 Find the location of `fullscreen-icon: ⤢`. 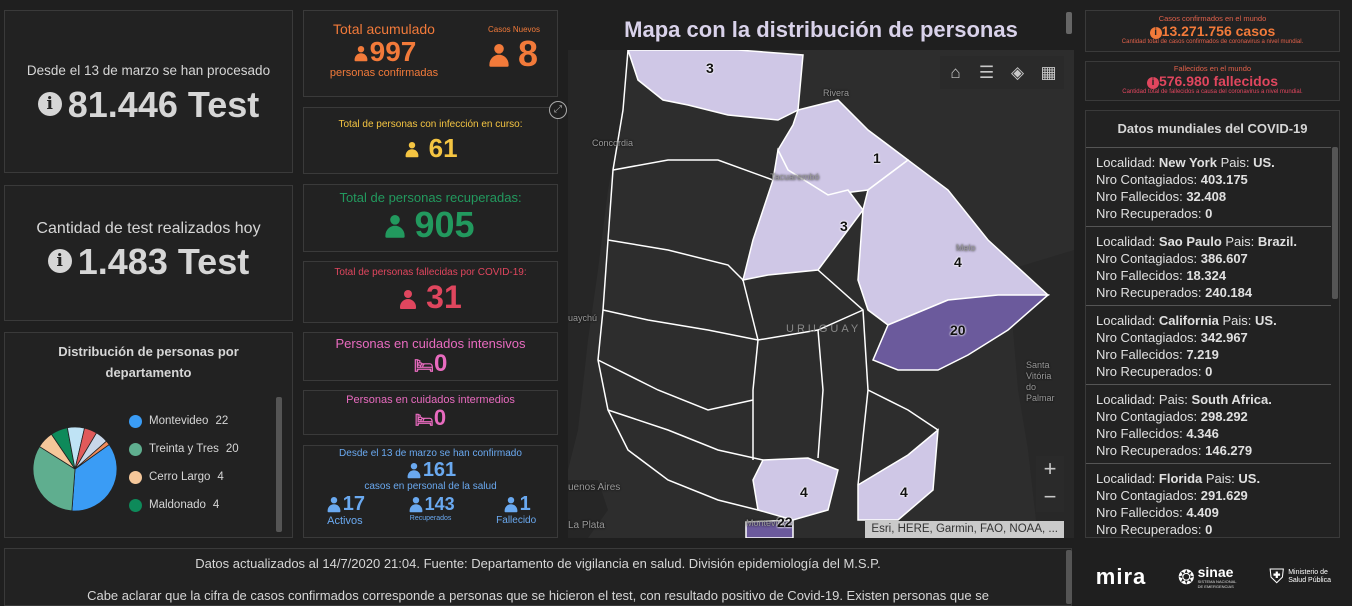

fullscreen-icon: ⤢ is located at coordinates (558, 110).